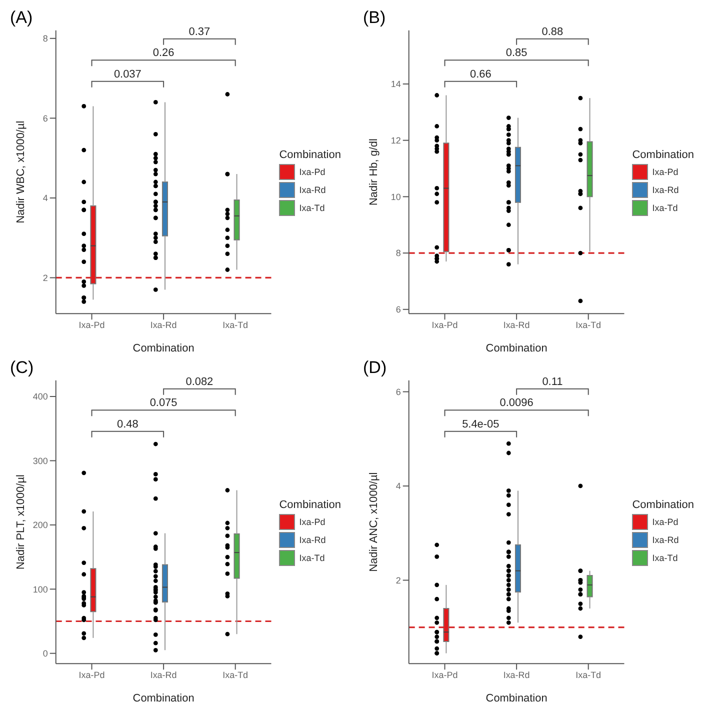 This screenshot has width=722, height=714. Describe the element at coordinates (395, 84) in the screenshot. I see `y-tick-label: 14` at that location.